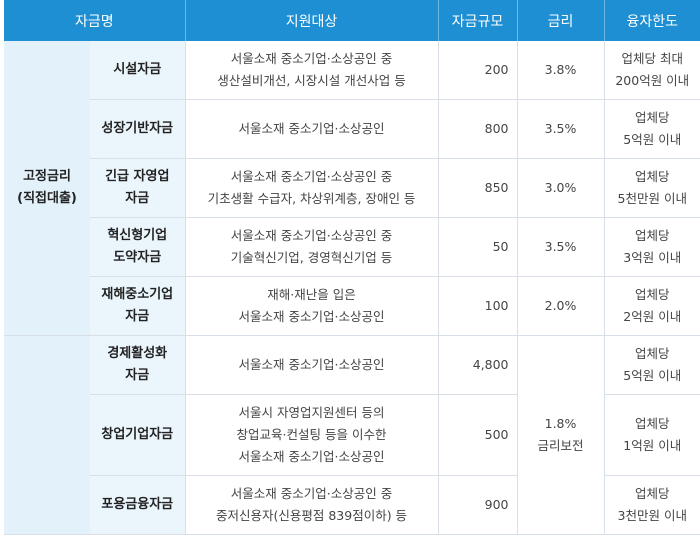 This screenshot has width=700, height=538. I want to click on fund-name-text: 도약자금, so click(137, 257).